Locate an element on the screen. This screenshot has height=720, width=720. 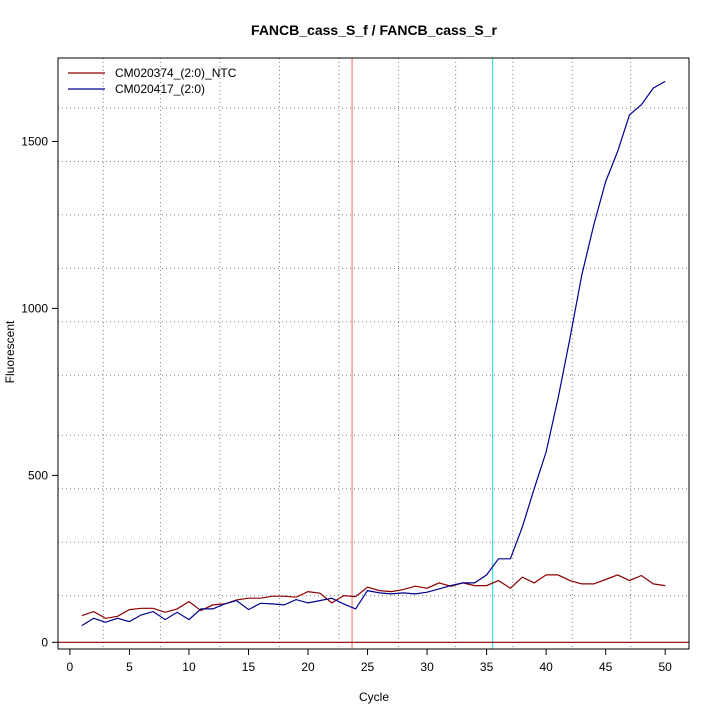
x-axis: 0 5 10 15 20 25 30 35 40 45 50 is located at coordinates (370, 661).